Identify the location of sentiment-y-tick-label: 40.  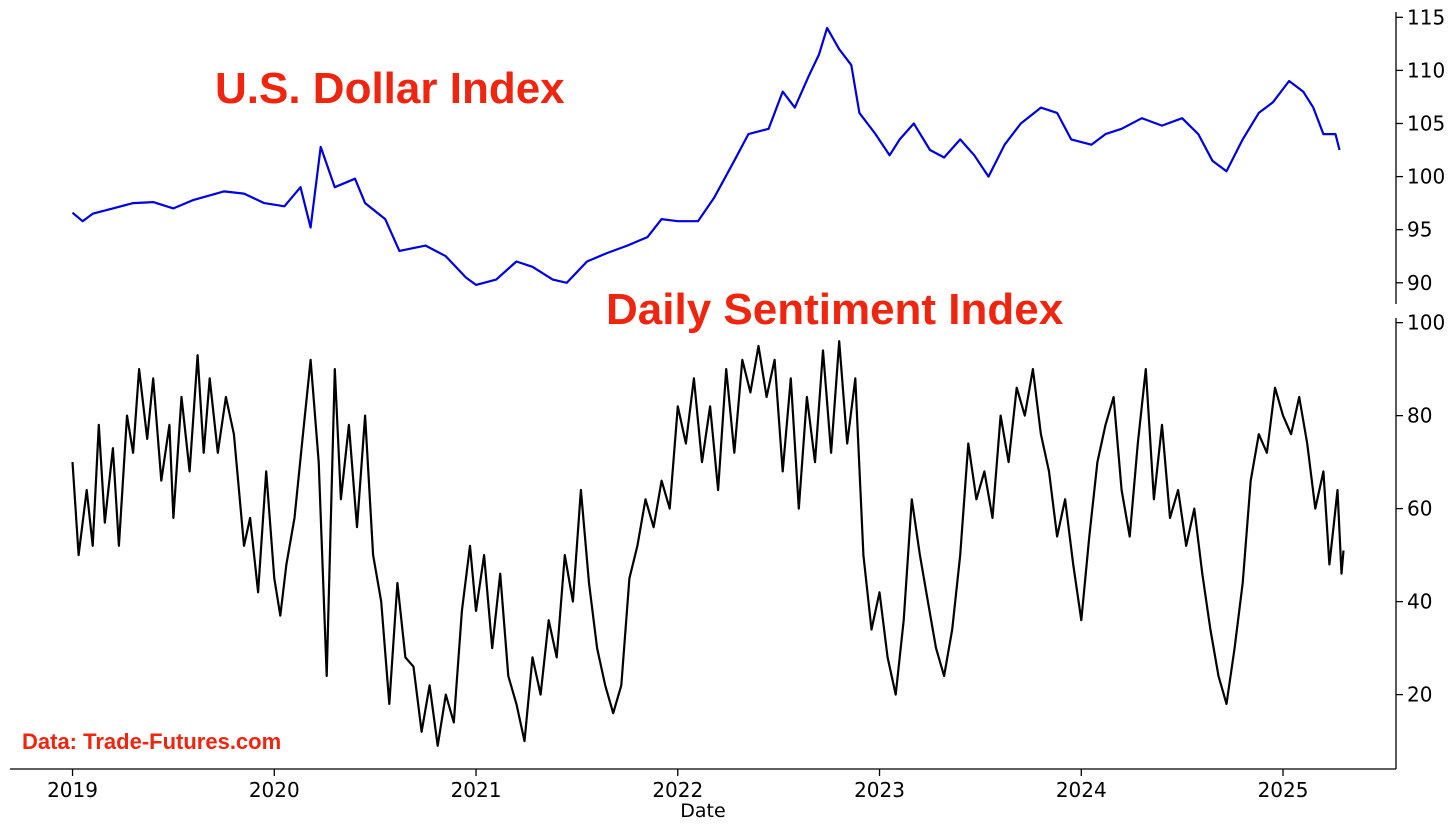
(1419, 602).